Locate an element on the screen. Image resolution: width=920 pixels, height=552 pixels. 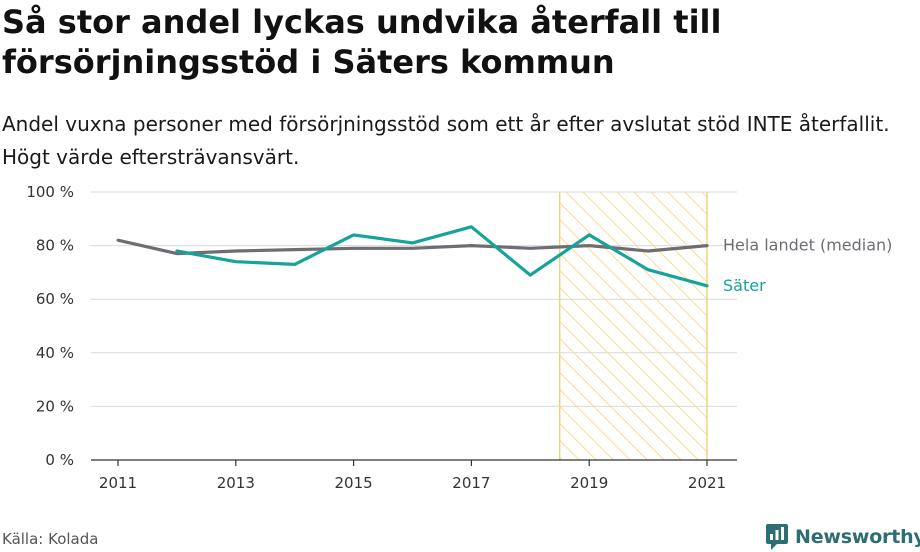
x-tick-label: 2021 is located at coordinates (707, 483).